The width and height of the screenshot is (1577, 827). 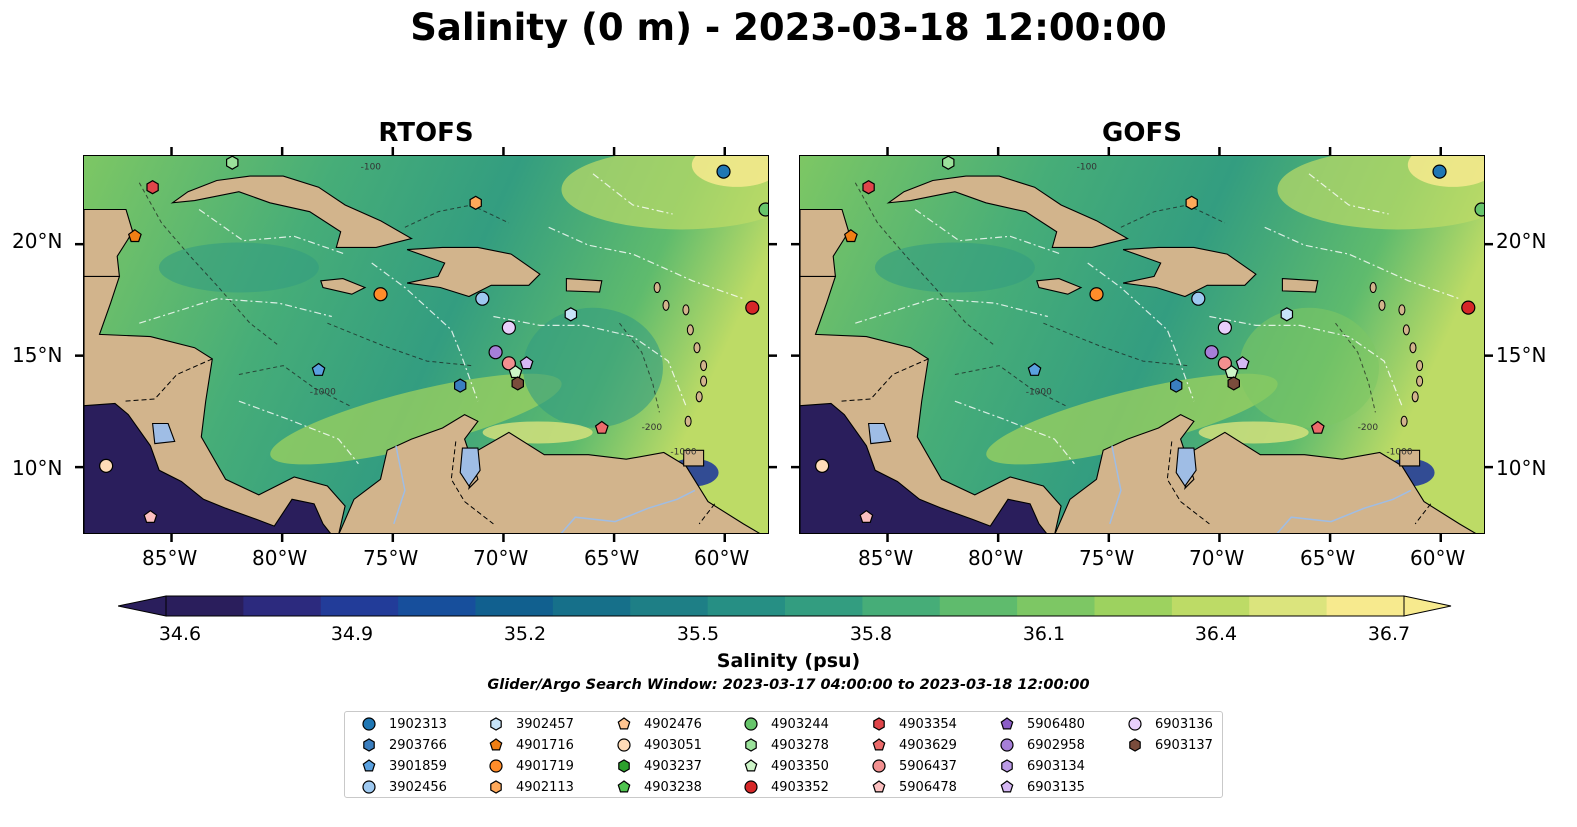 What do you see at coordinates (698, 634) in the screenshot?
I see `colorbar-tick-355: 35.5` at bounding box center [698, 634].